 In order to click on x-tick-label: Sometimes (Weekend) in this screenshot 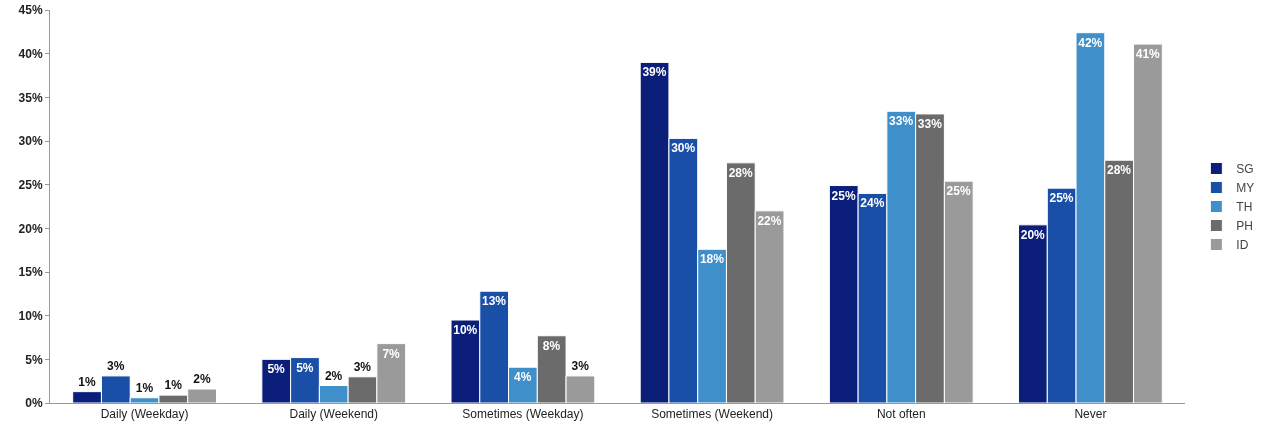, I will do `click(712, 414)`.